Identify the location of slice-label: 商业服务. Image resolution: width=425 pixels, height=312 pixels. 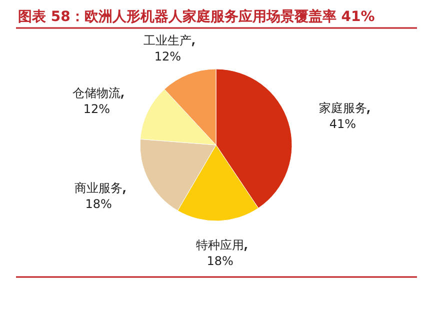
(98, 188).